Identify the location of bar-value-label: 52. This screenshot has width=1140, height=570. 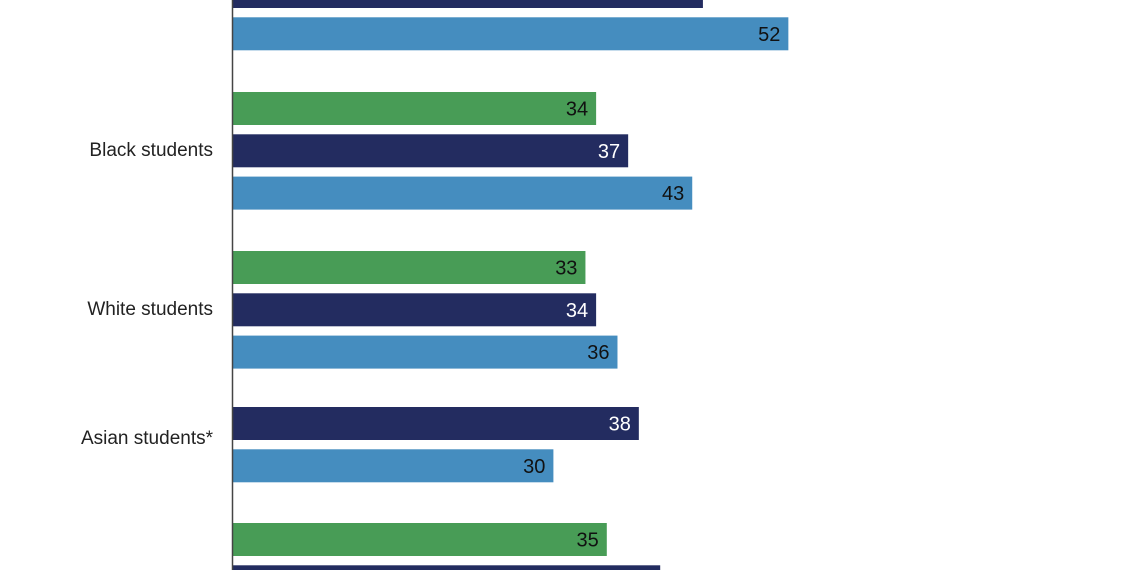
(769, 35).